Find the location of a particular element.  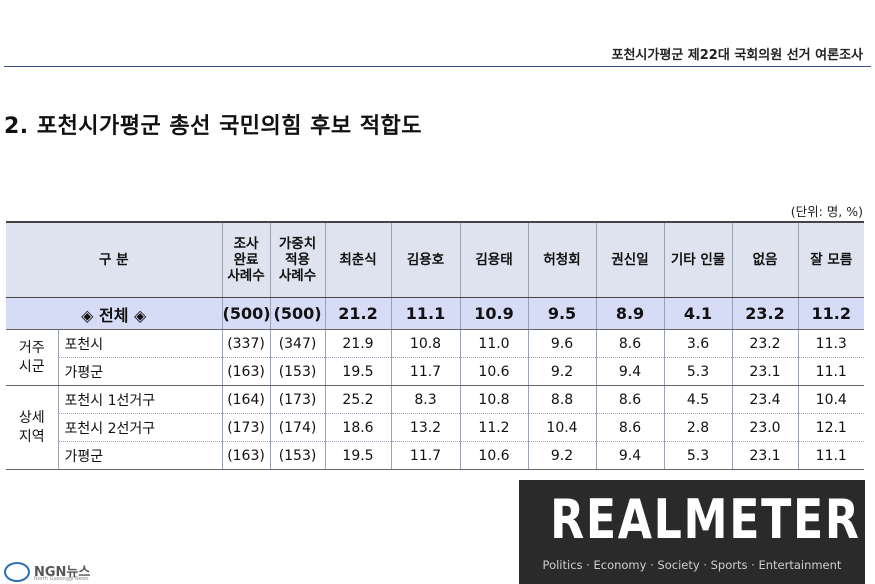

table-cell: 10.4 is located at coordinates (562, 427).